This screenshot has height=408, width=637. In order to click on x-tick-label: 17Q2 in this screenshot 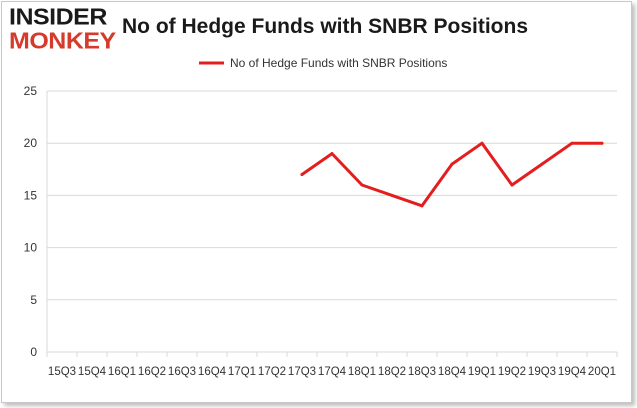, I will do `click(272, 372)`.